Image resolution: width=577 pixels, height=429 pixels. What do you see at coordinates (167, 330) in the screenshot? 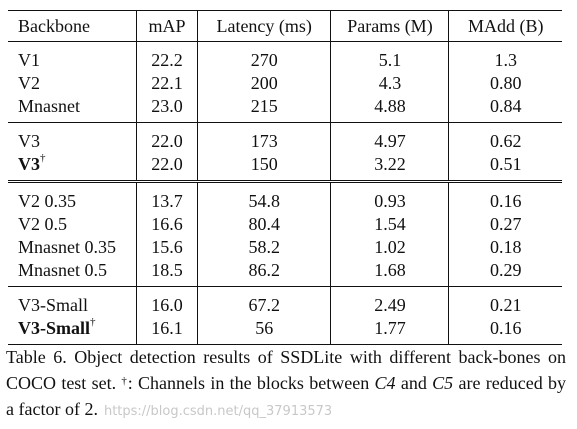
I see `cell-map: 16.1` at bounding box center [167, 330].